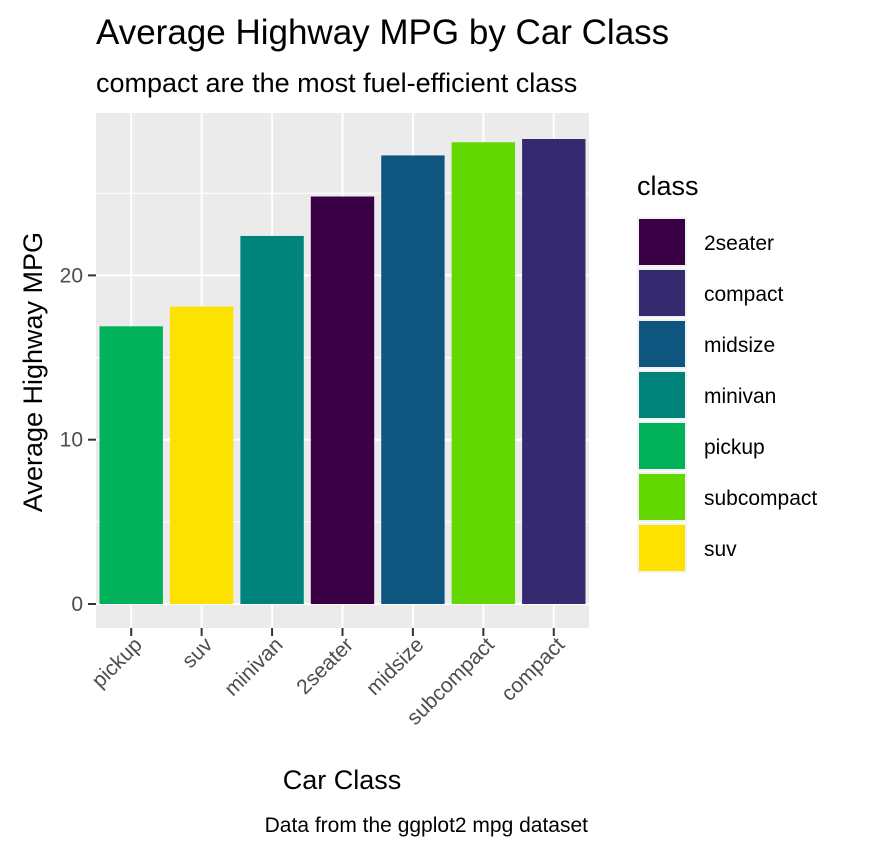 Image resolution: width=874 pixels, height=851 pixels. Describe the element at coordinates (662, 548) in the screenshot. I see `legend-swatch-suv` at that location.